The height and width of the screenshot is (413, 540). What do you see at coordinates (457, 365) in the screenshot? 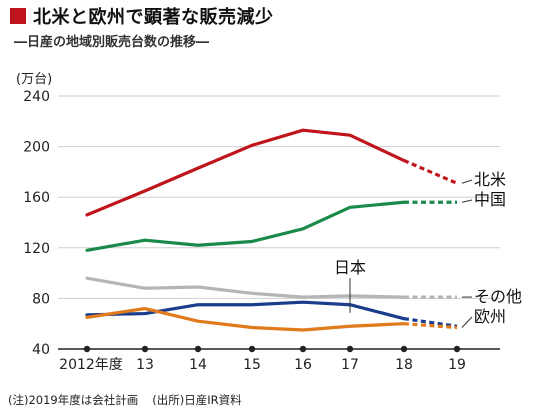
I see `x-tick-label: 19` at bounding box center [457, 365].